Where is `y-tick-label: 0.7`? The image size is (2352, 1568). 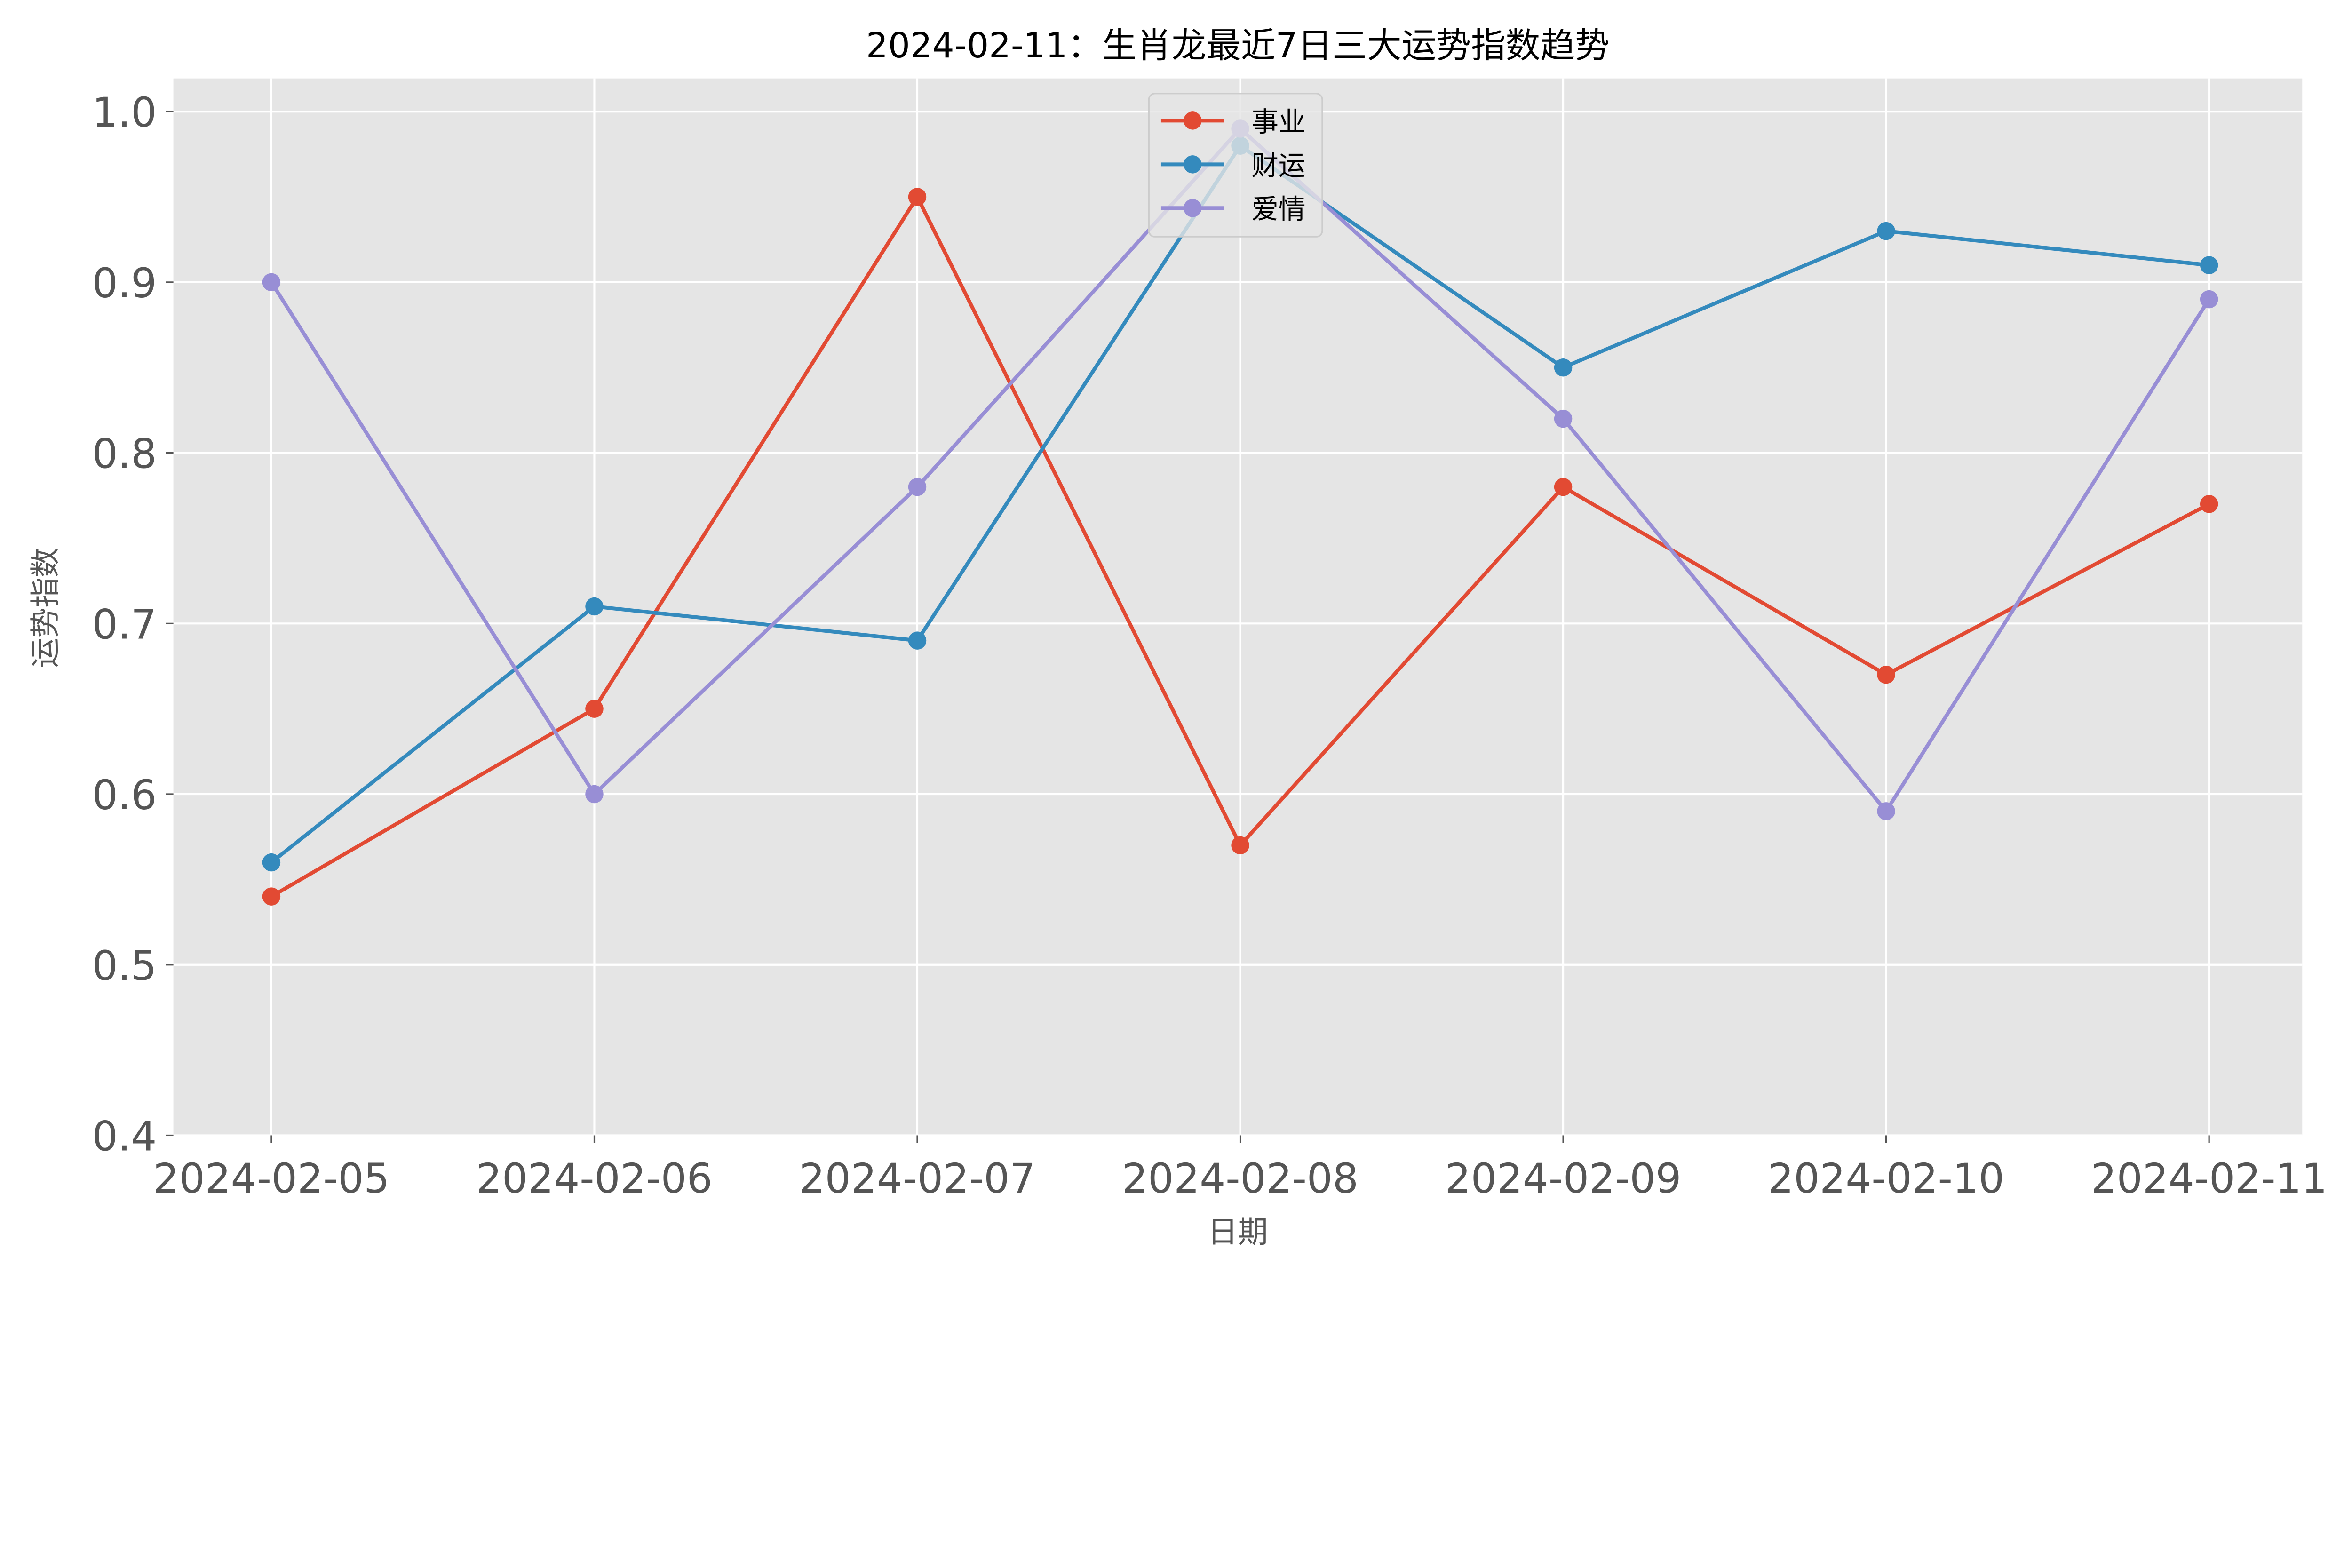
y-tick-label: 0.7 is located at coordinates (124, 624).